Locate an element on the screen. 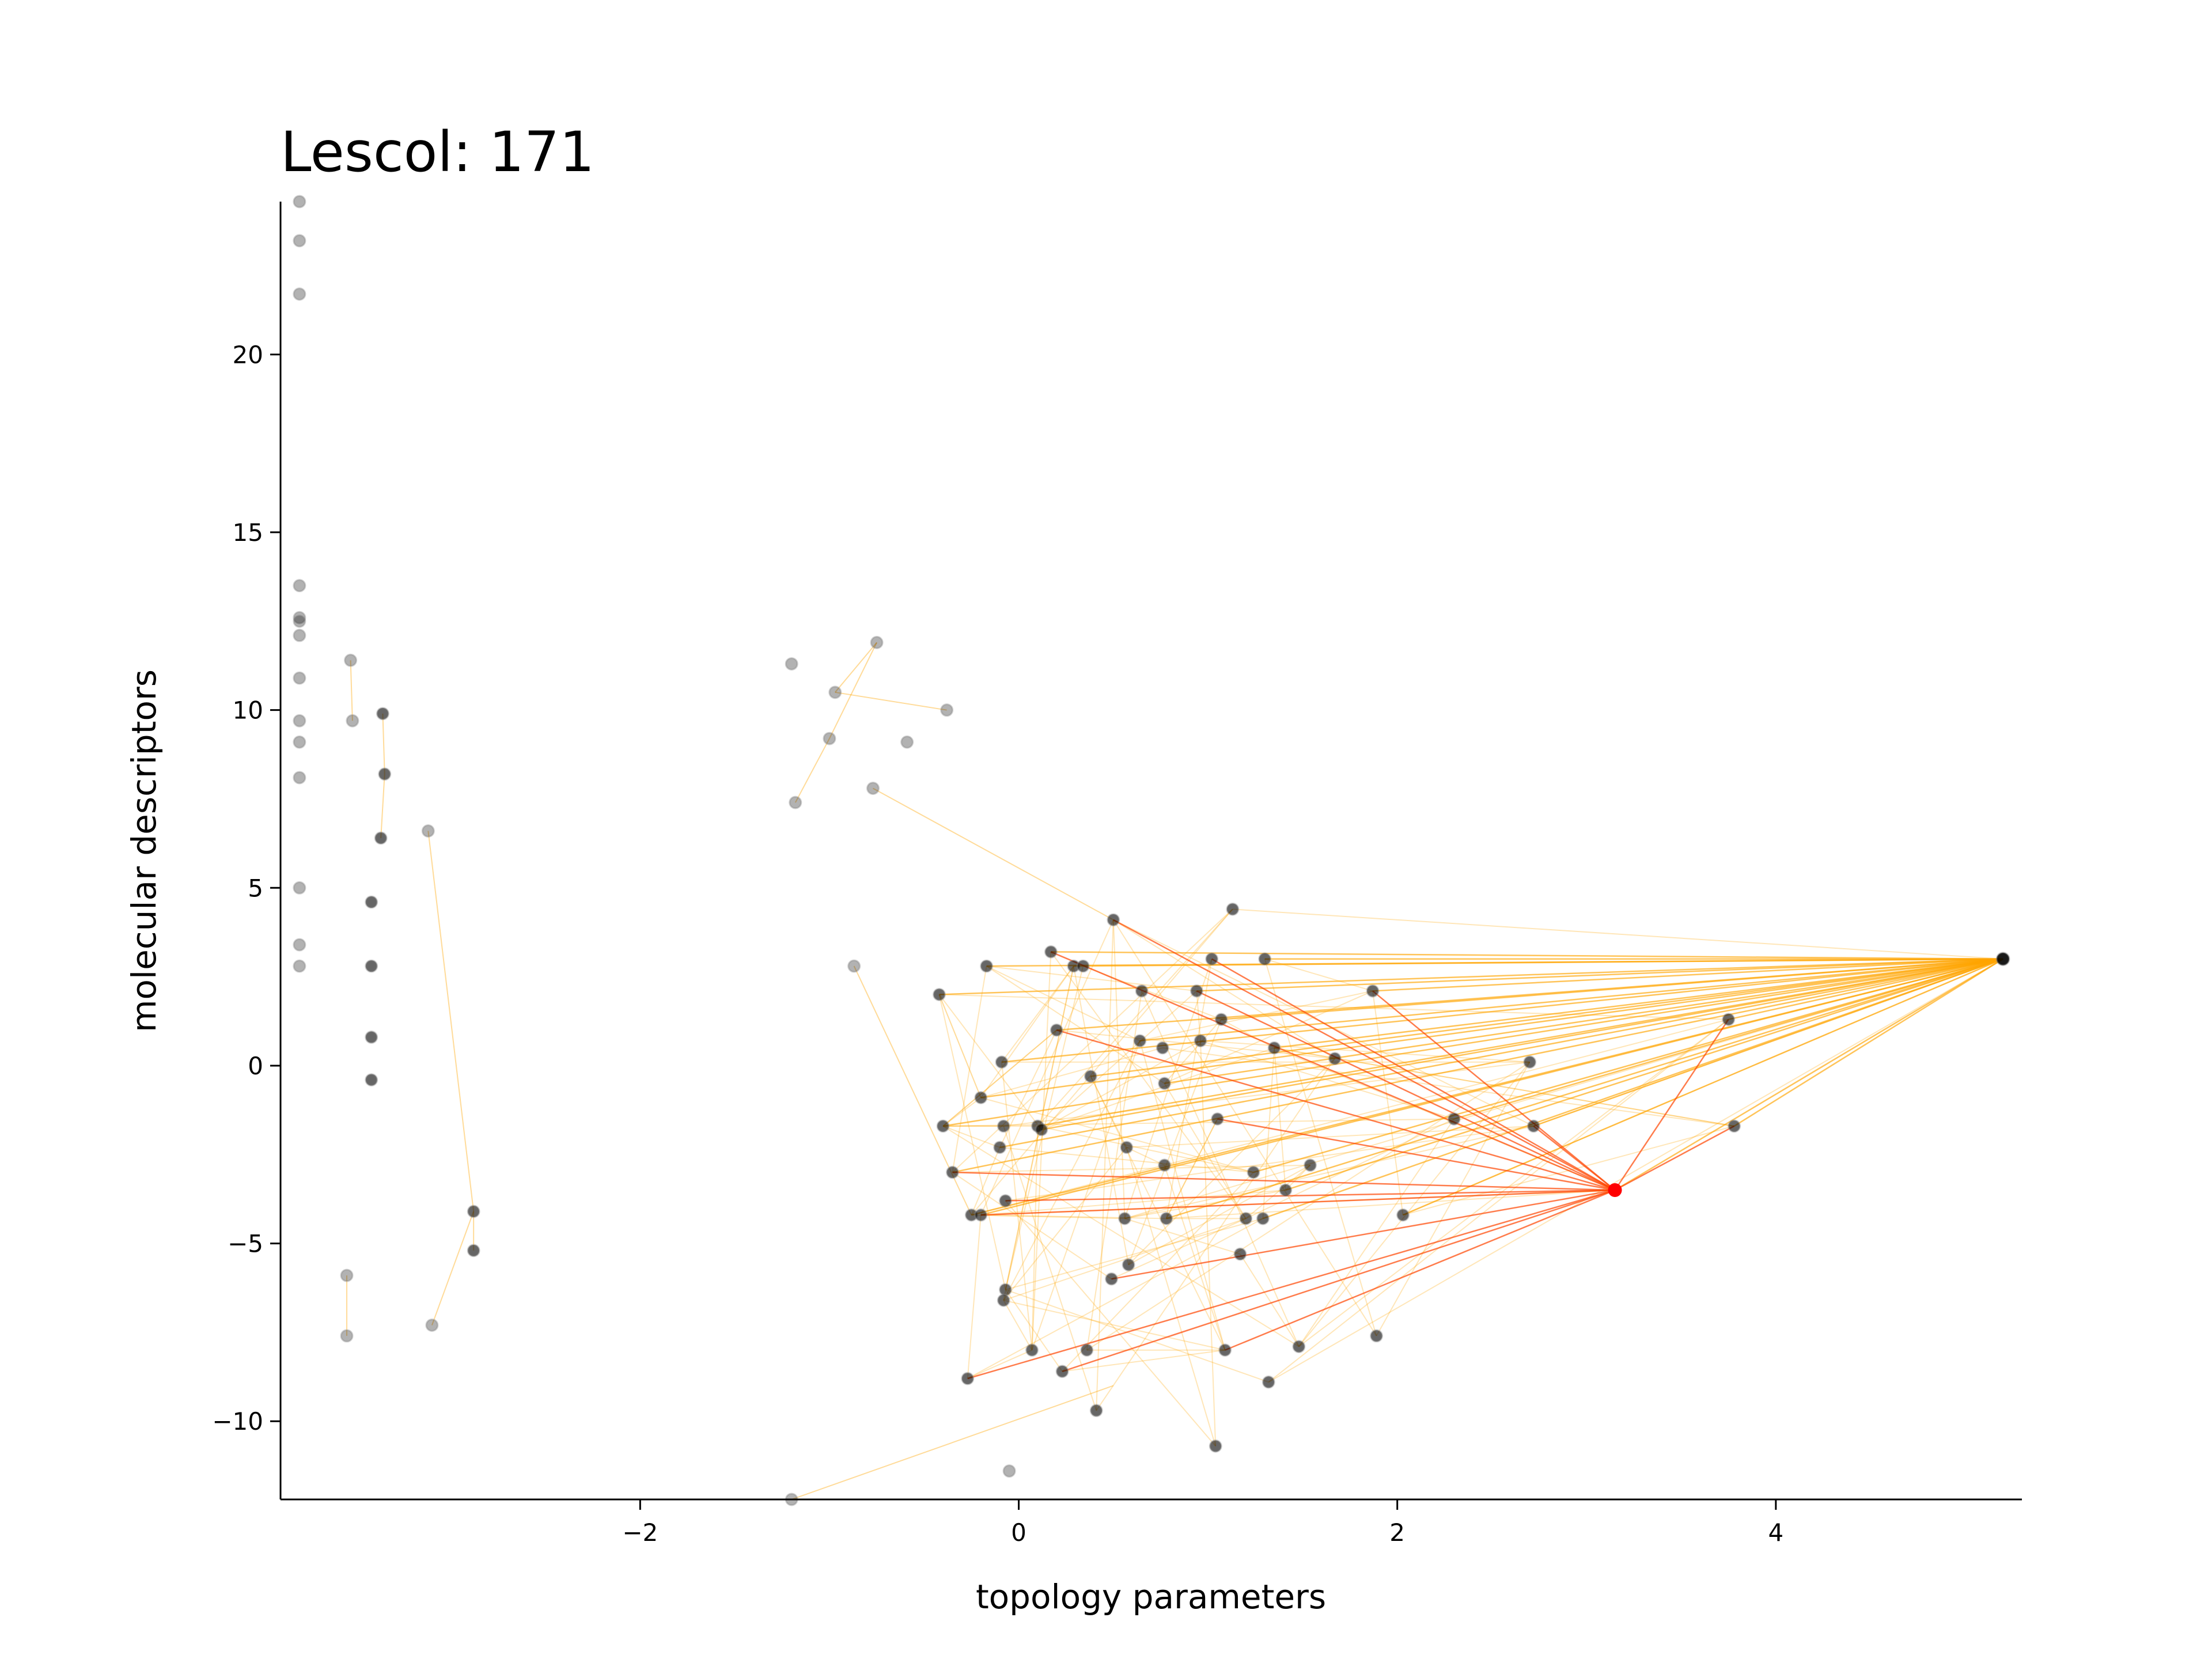 Image resolution: width=2212 pixels, height=1659 pixels. y-tick-label: 15 is located at coordinates (248, 532).